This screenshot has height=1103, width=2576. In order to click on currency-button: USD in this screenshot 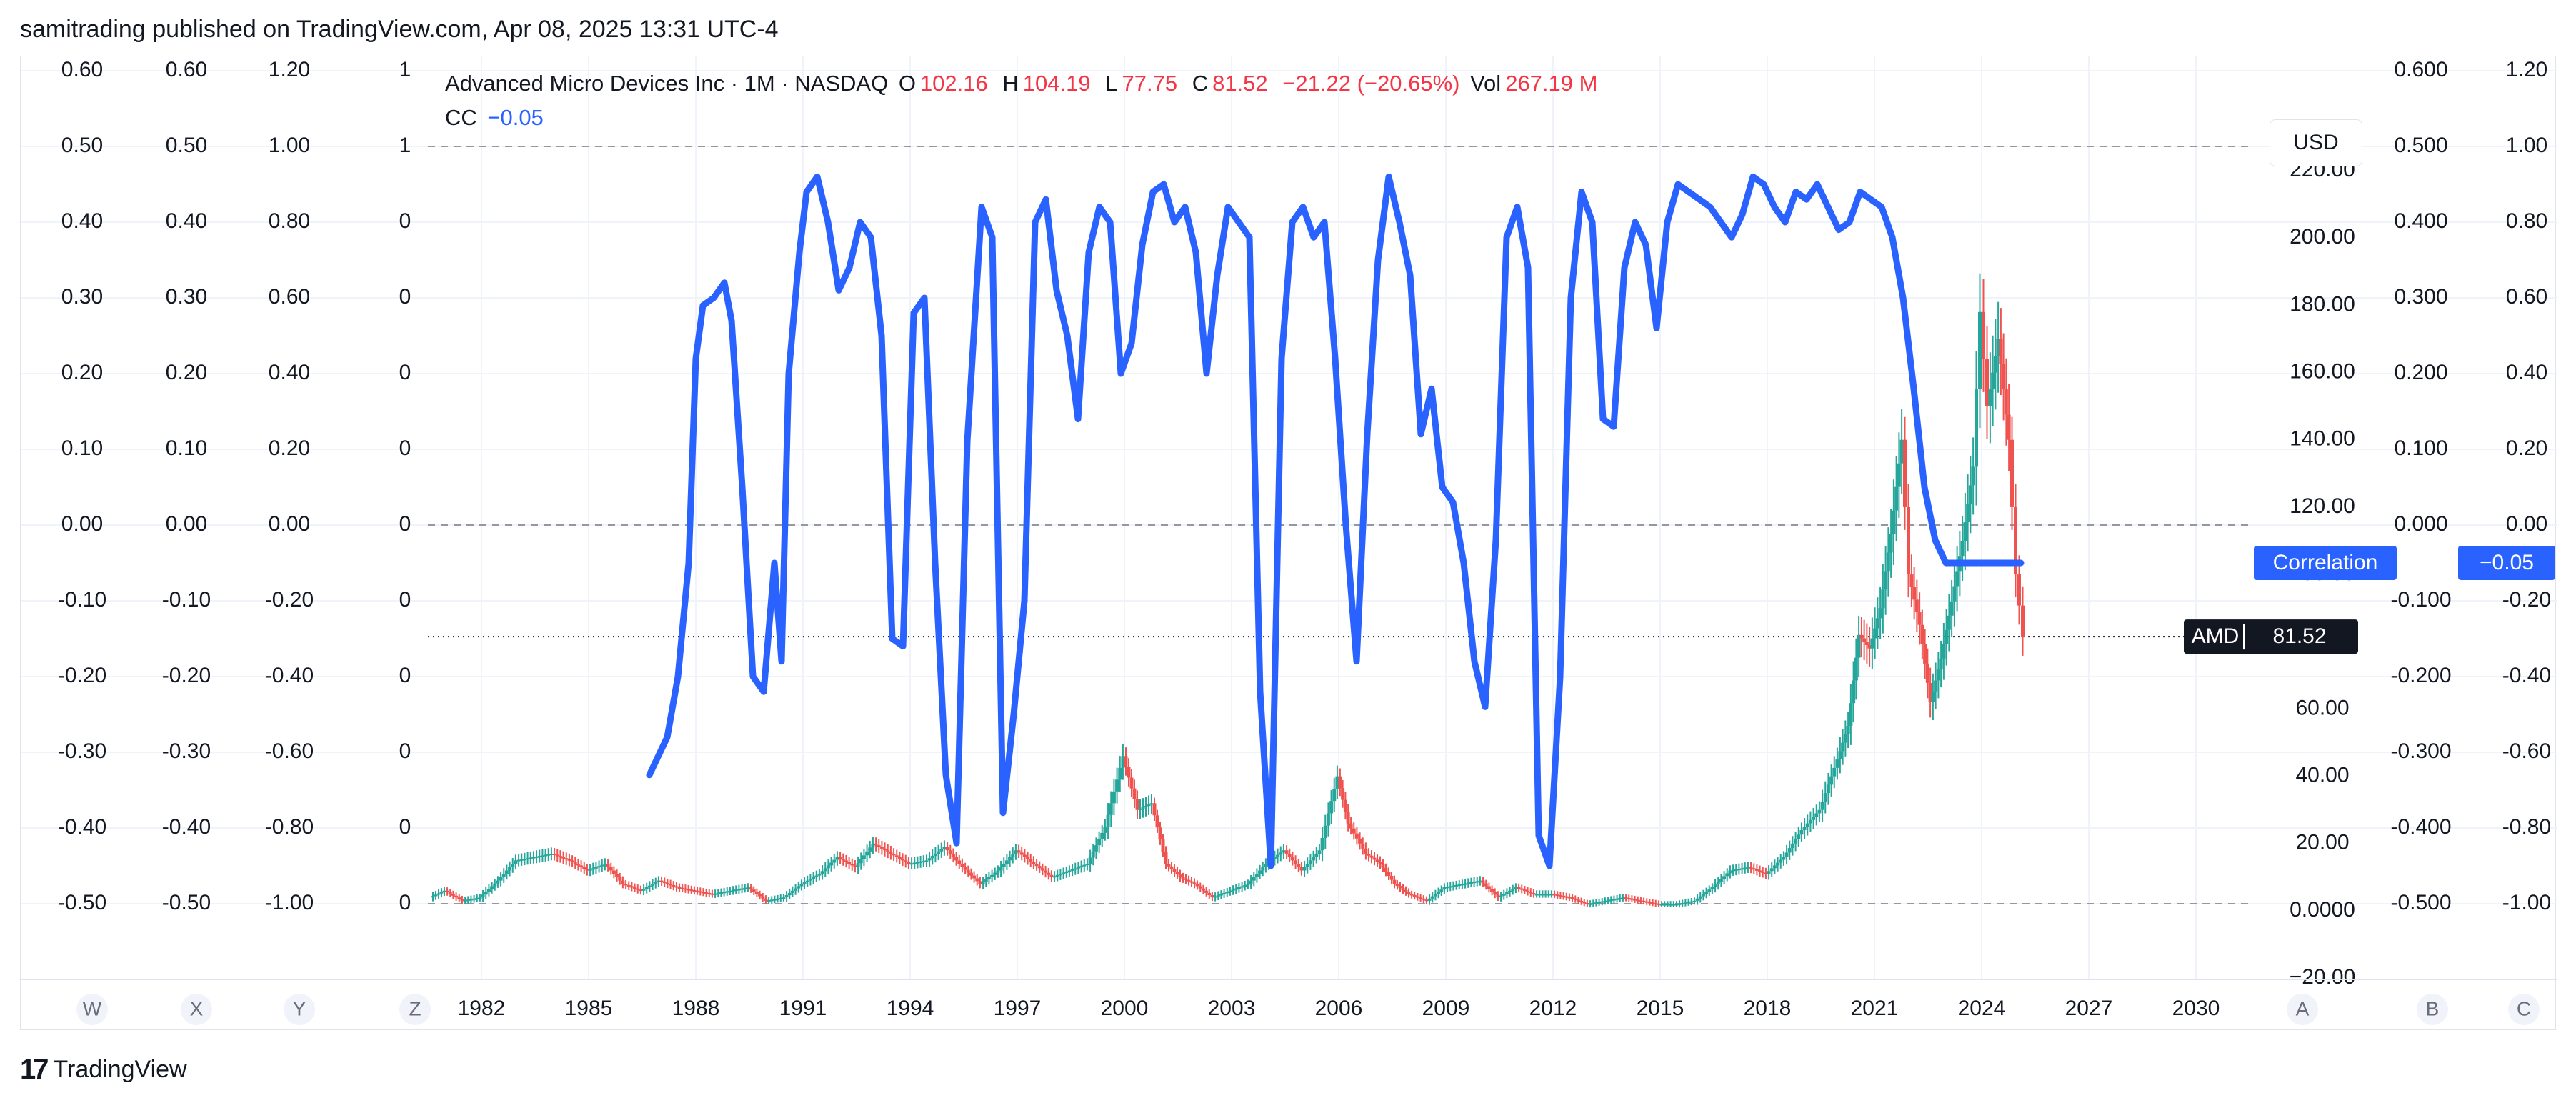, I will do `click(2316, 142)`.